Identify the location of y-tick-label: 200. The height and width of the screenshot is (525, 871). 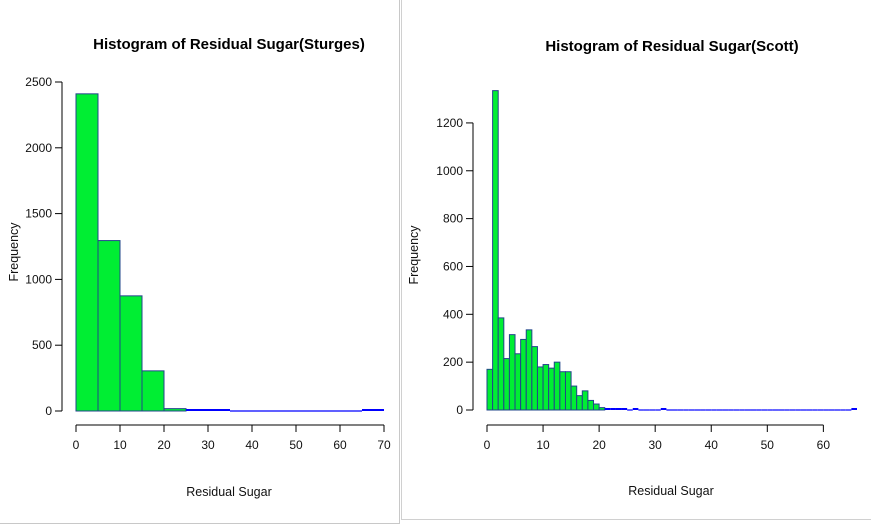
(453, 362).